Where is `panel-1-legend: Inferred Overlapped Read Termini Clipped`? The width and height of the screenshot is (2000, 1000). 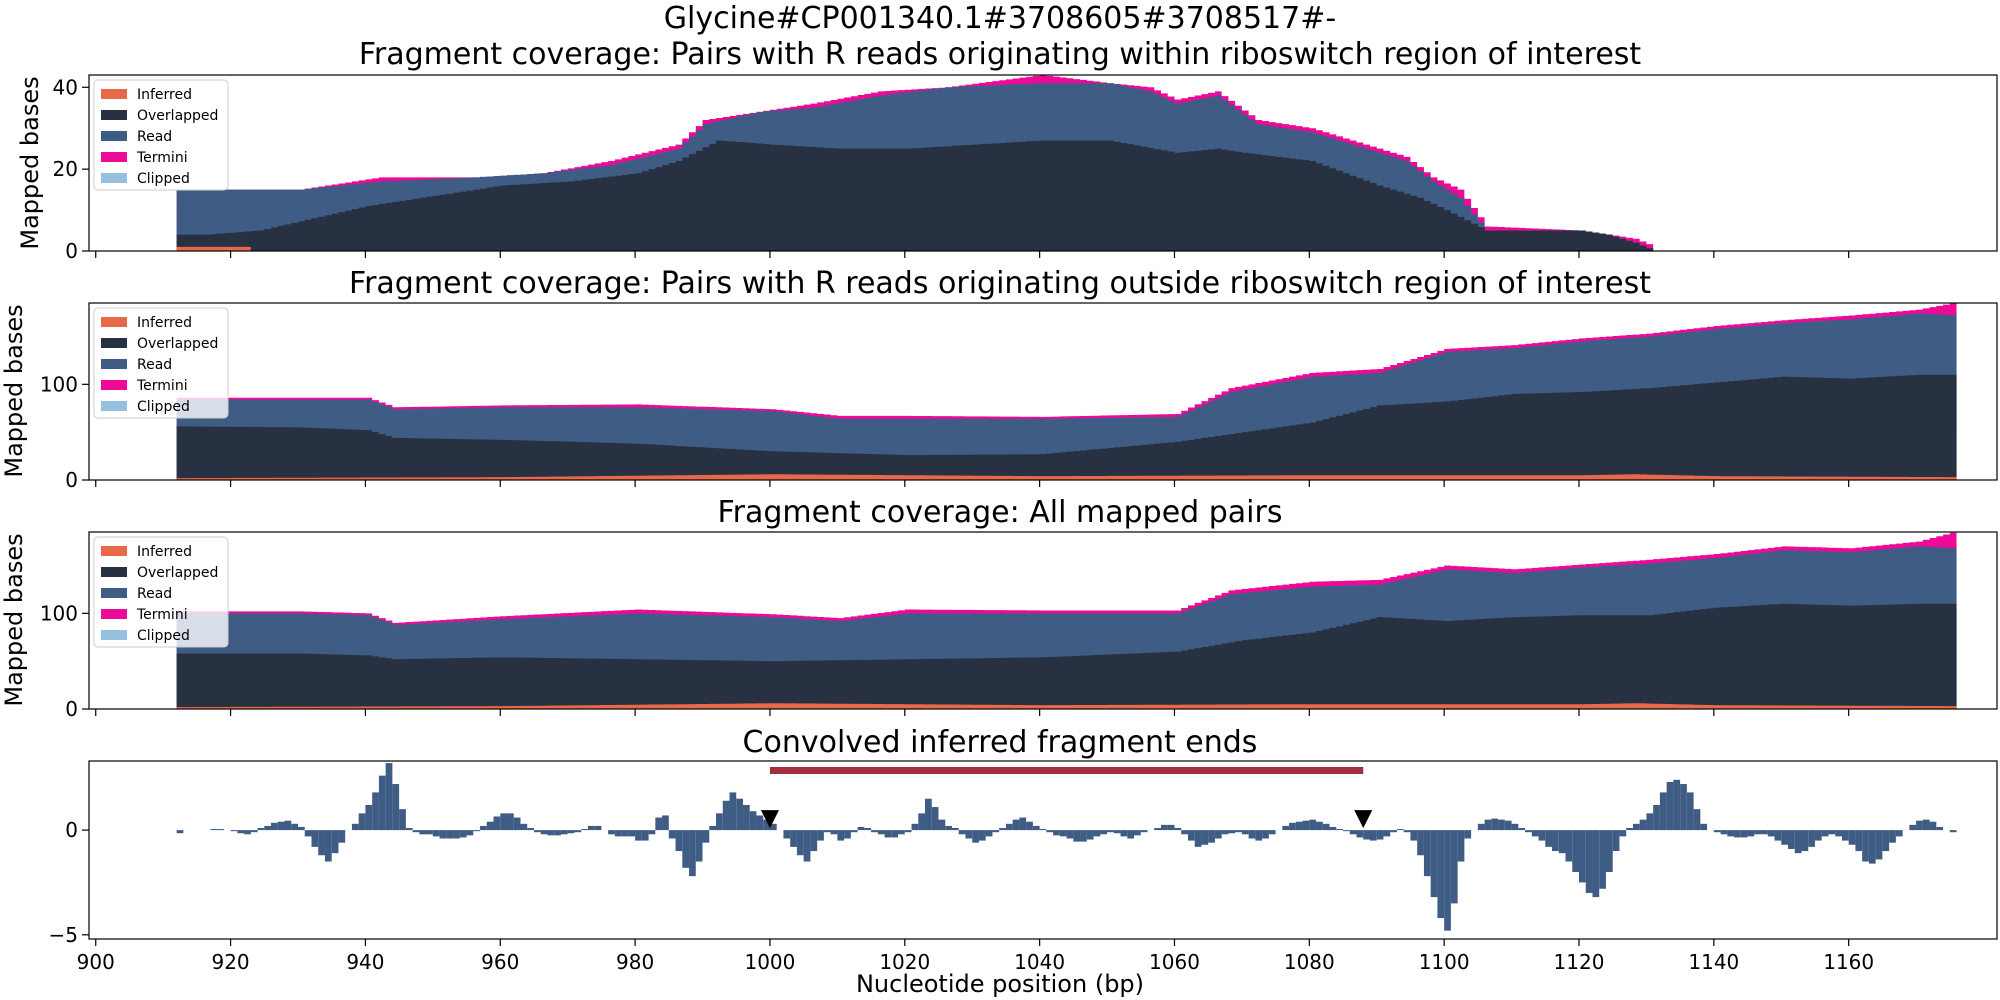
panel-1-legend: Inferred Overlapped Read Termini Clipped is located at coordinates (161, 135).